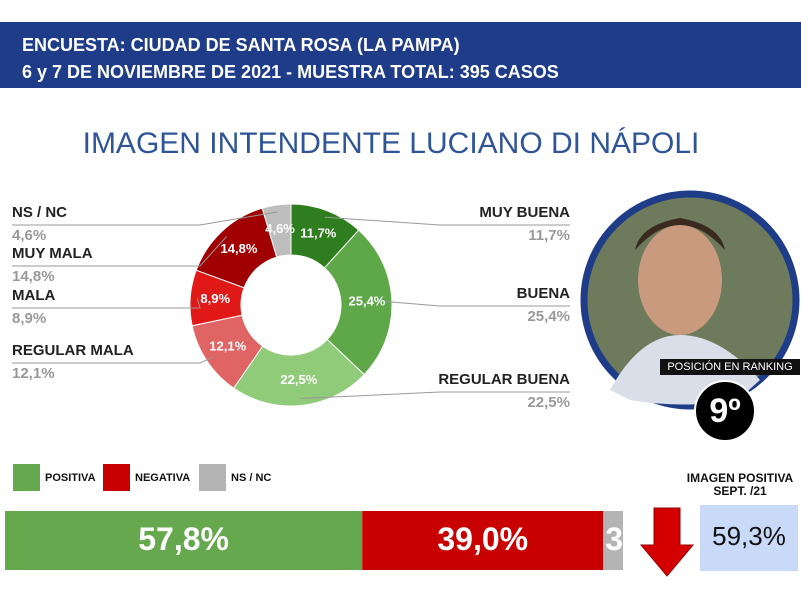 This screenshot has width=801, height=591. What do you see at coordinates (280, 228) in the screenshot?
I see `segment-label: 4,6%` at bounding box center [280, 228].